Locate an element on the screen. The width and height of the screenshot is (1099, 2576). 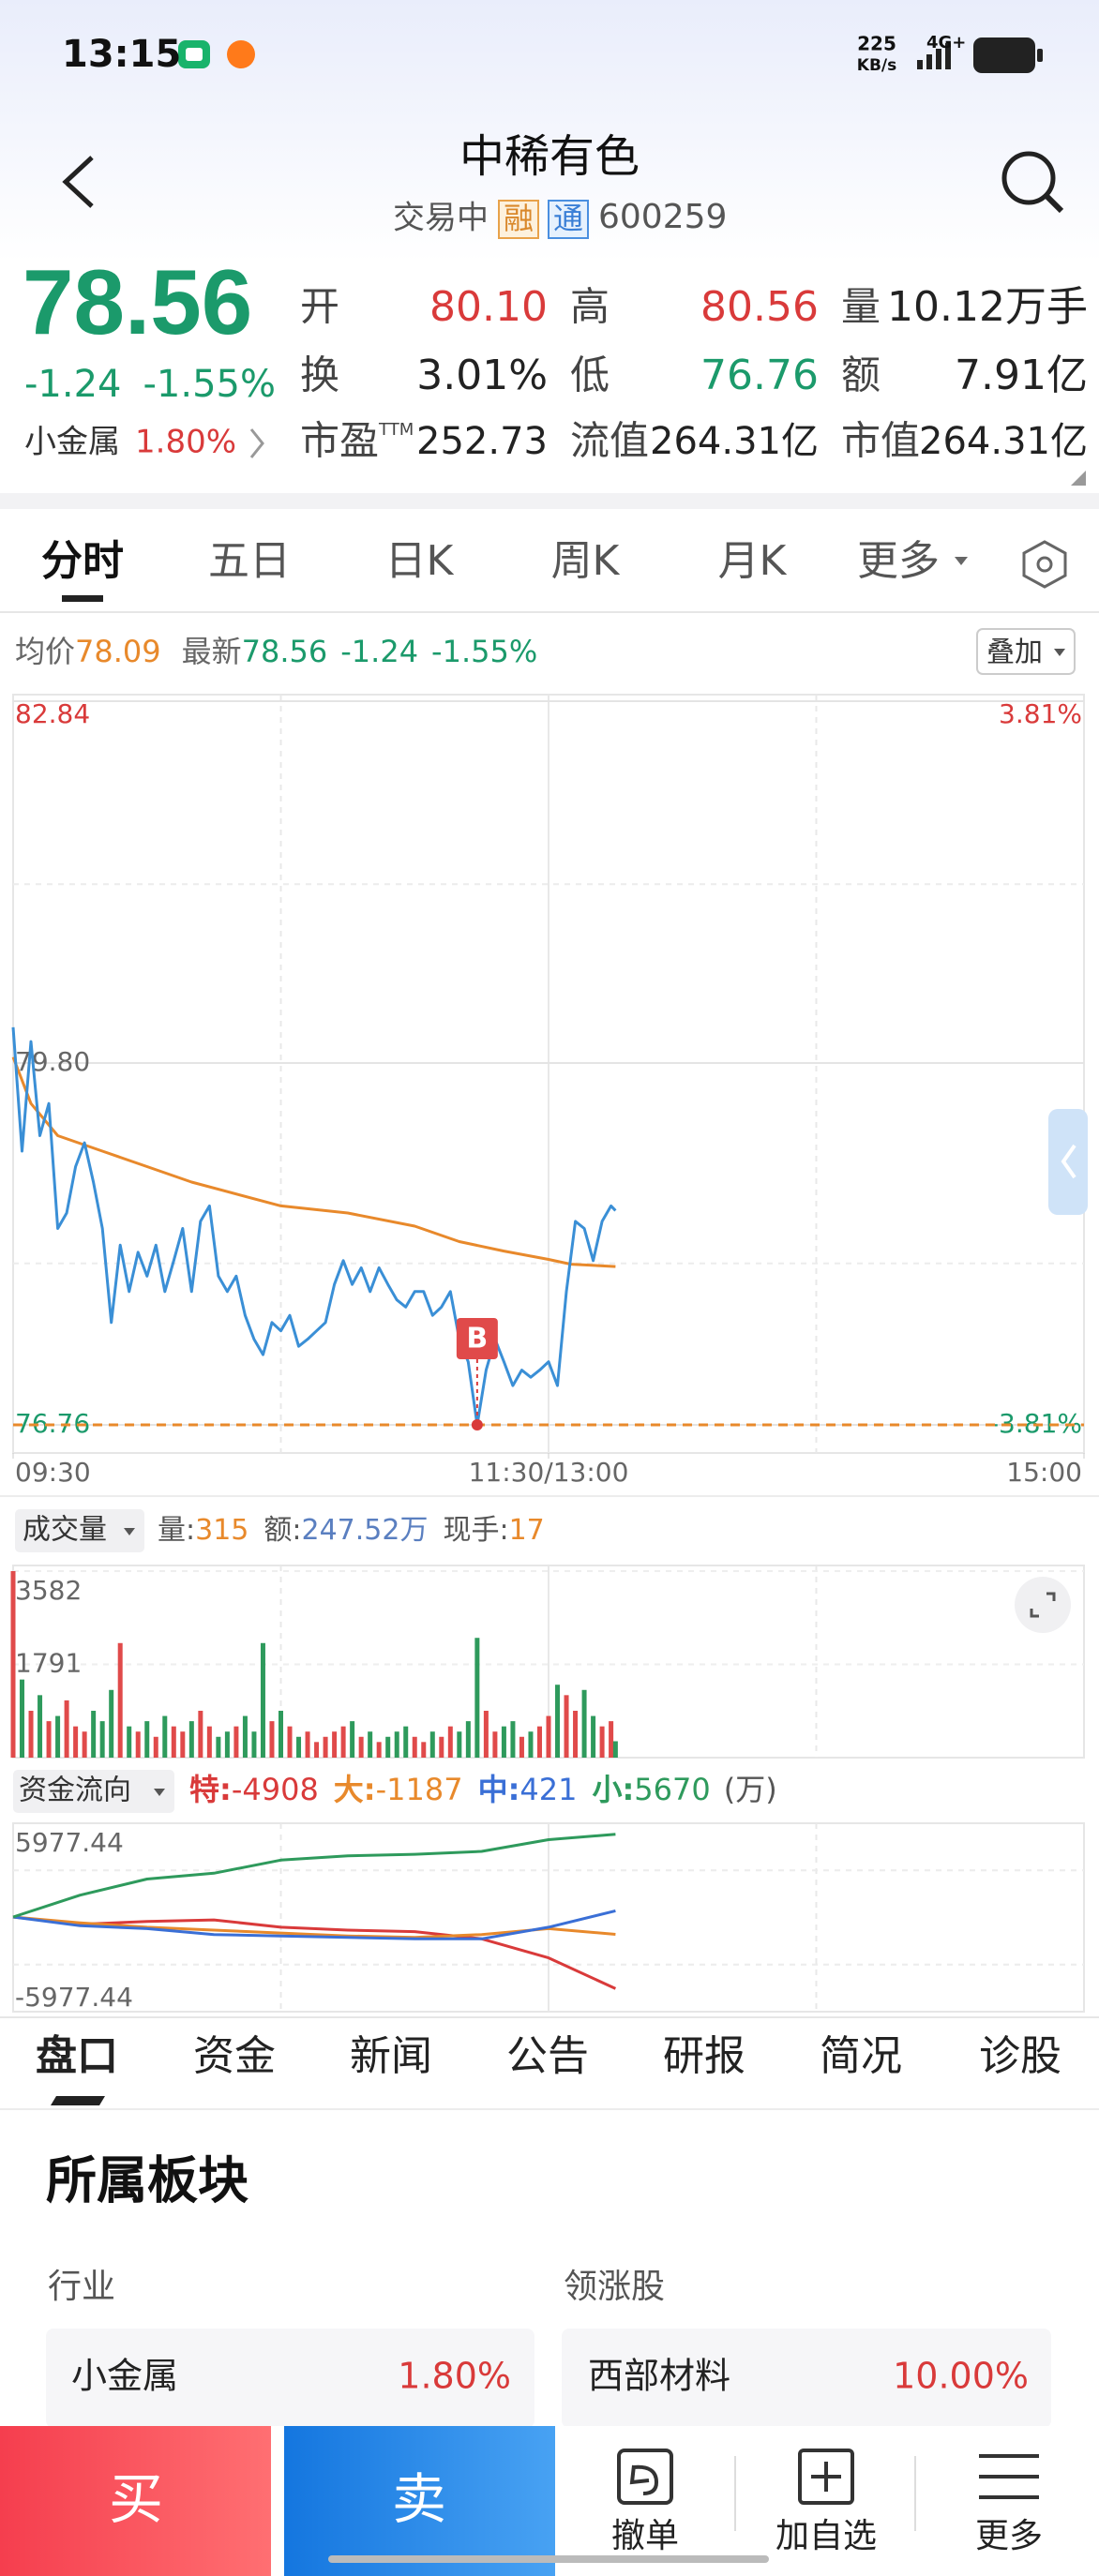
sell-button is located at coordinates (419, 2501).